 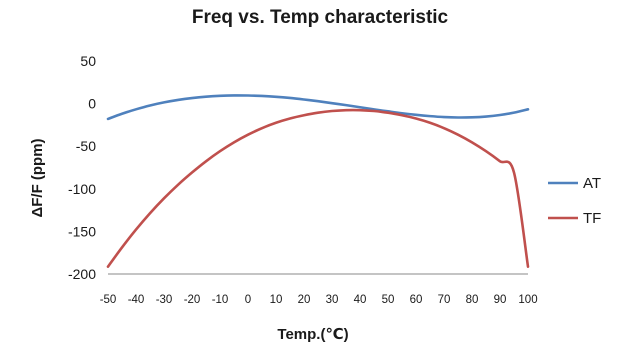 What do you see at coordinates (136, 300) in the screenshot?
I see `x-tick-label: -40` at bounding box center [136, 300].